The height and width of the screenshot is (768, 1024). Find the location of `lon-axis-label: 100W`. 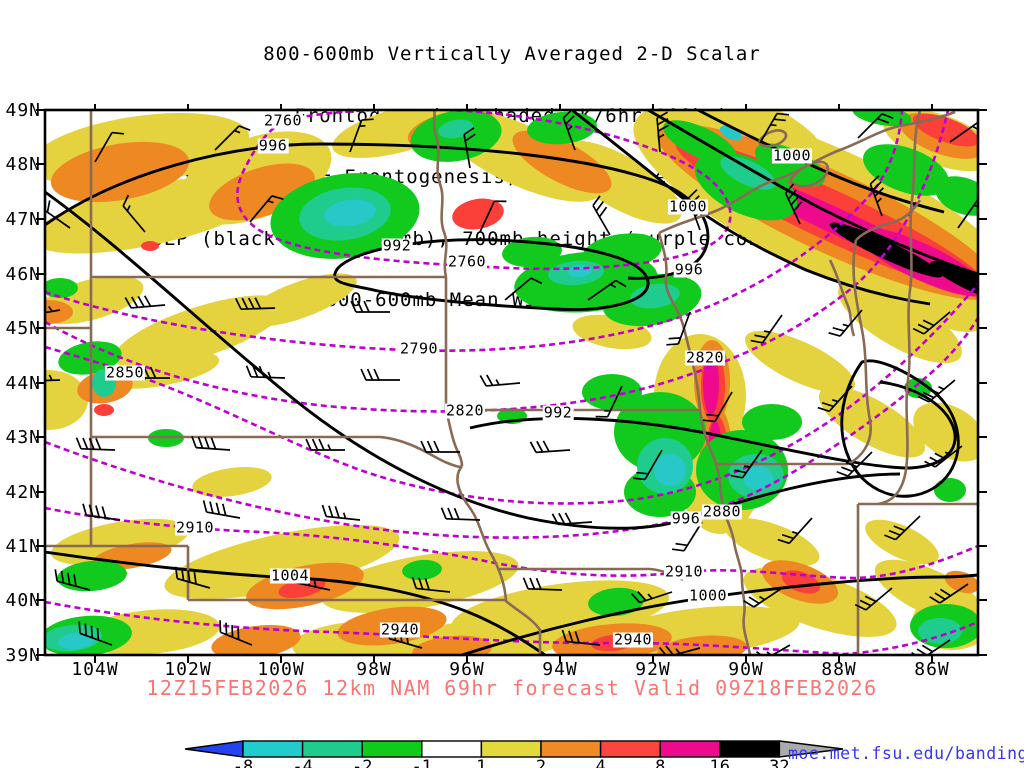

lon-axis-label: 100W is located at coordinates (281, 669).